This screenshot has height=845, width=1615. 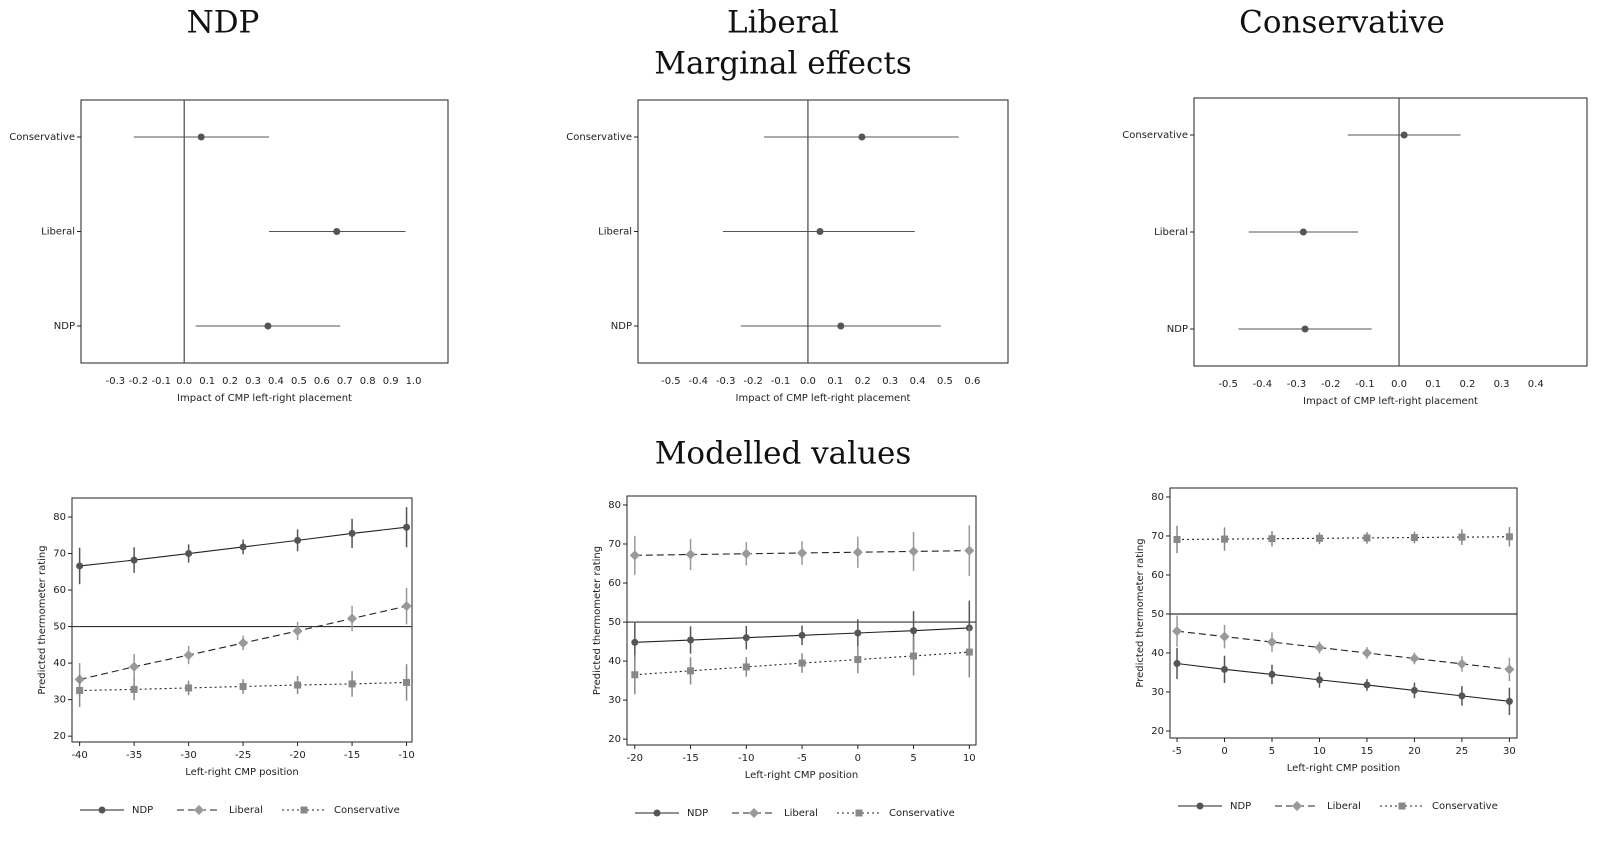 What do you see at coordinates (1157, 614) in the screenshot?
I see `y-tick-label: 50` at bounding box center [1157, 614].